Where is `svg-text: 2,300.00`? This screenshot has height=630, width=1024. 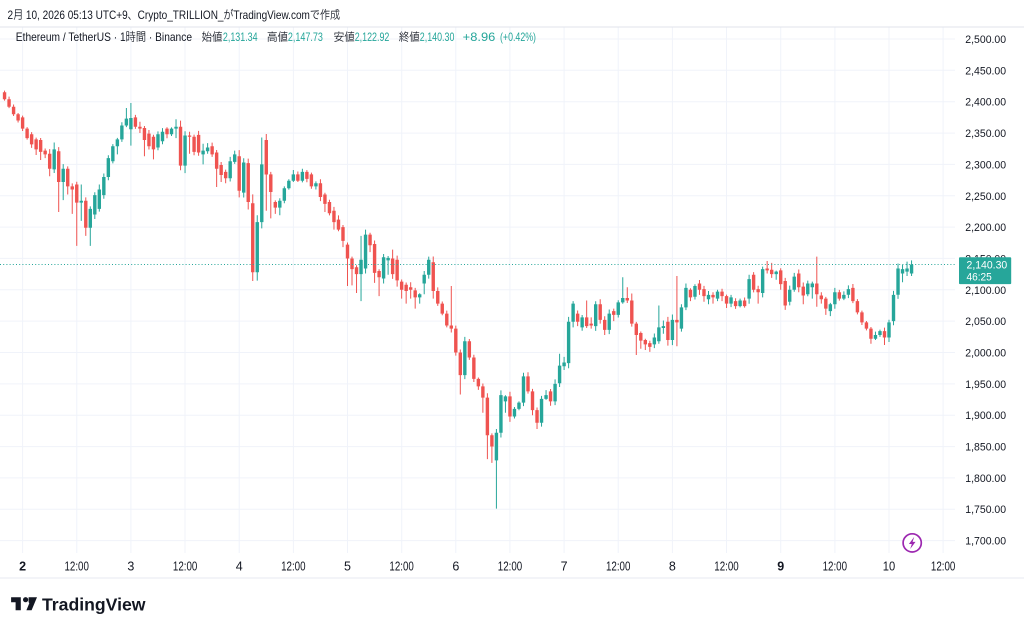
svg-text: 2,300.00 is located at coordinates (985, 165).